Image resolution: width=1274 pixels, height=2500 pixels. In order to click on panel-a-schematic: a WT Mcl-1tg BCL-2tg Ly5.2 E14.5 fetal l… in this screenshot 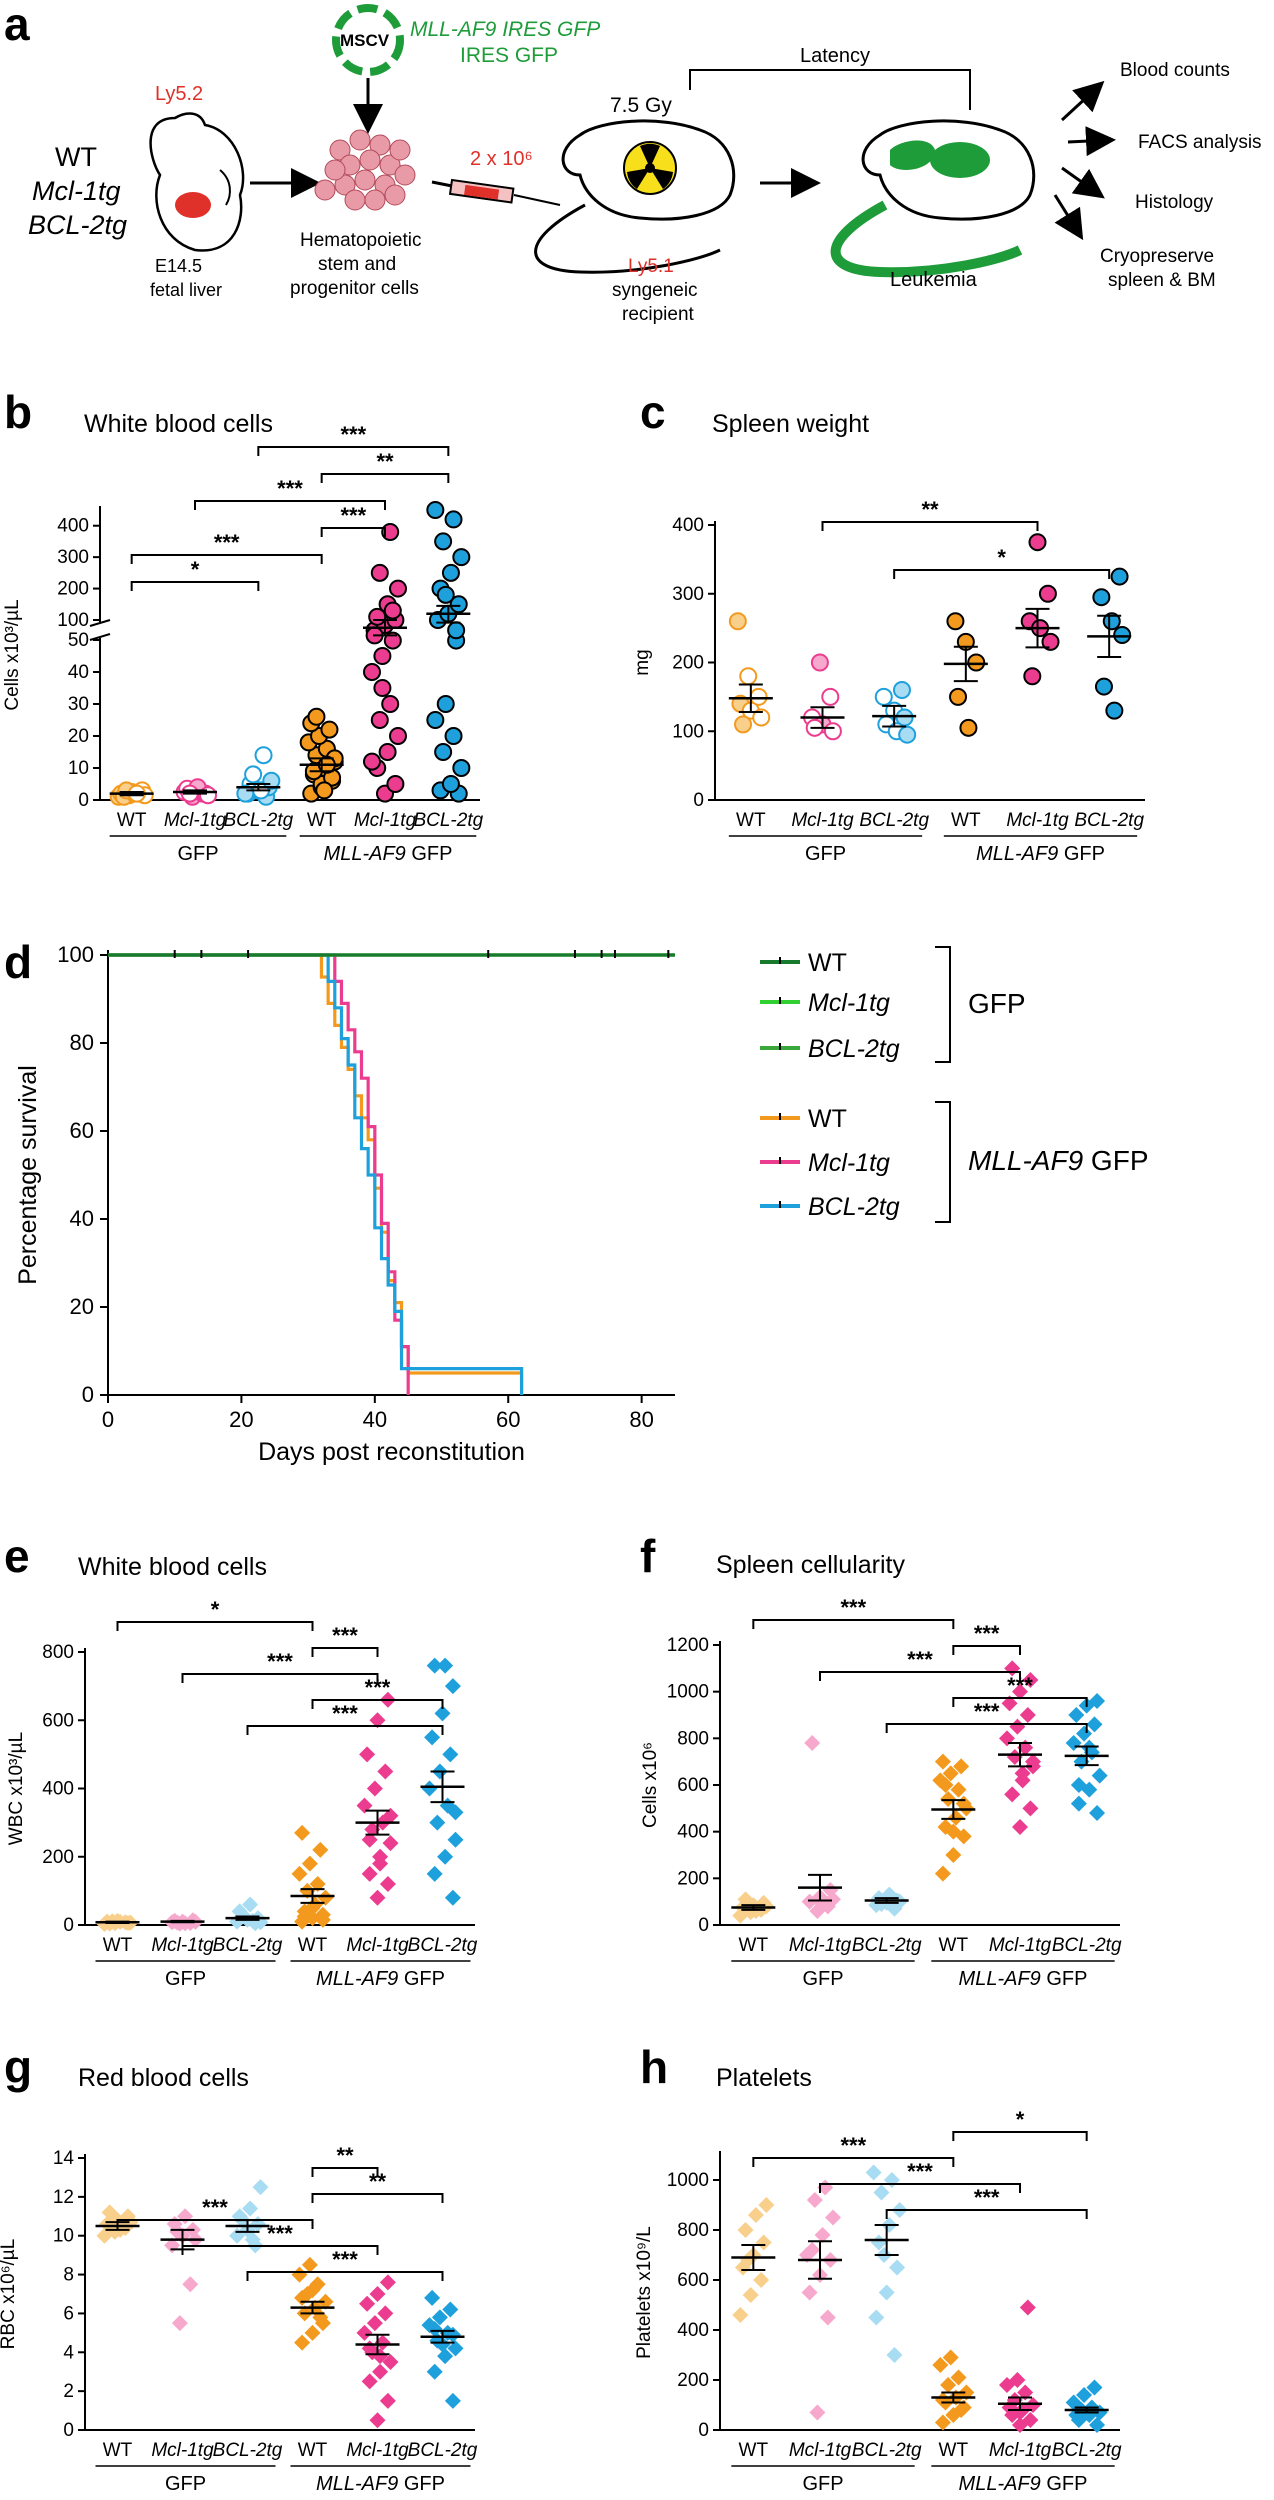, I will do `click(633, 162)`.